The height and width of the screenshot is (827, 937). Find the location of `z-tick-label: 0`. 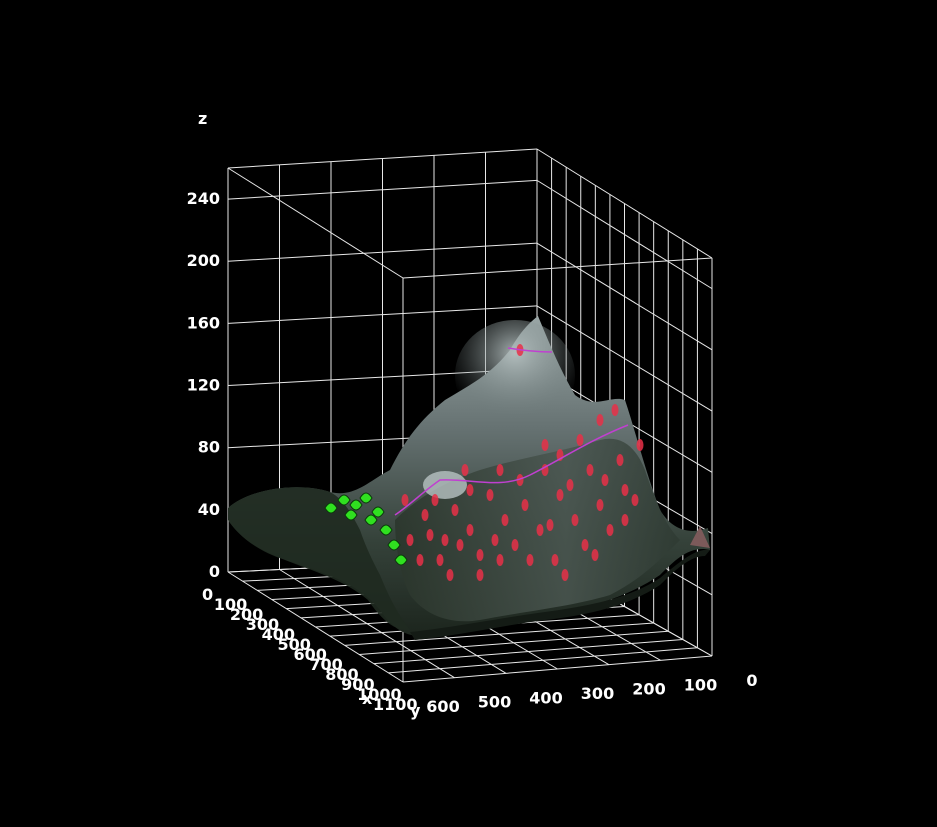

z-tick-label: 0 is located at coordinates (214, 571).